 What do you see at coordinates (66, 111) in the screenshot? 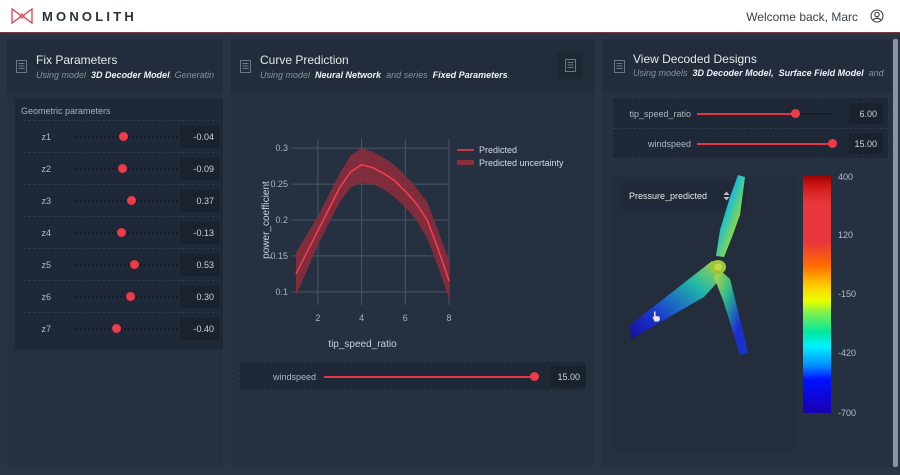
I see `group-title: Geometric parameters` at bounding box center [66, 111].